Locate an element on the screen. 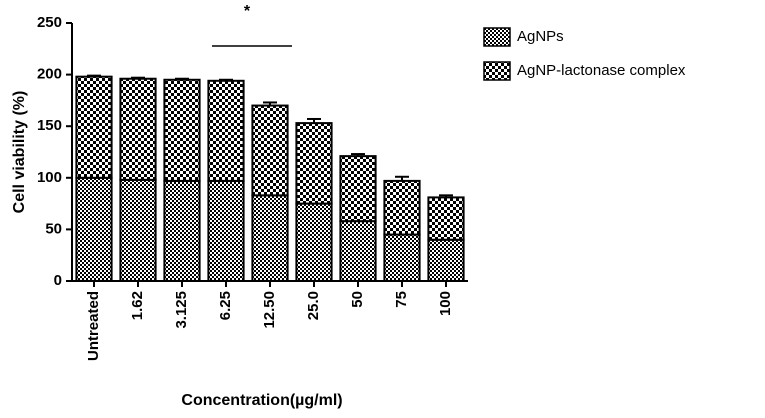 The height and width of the screenshot is (418, 765). y-tick-label: 150 is located at coordinates (49, 125).